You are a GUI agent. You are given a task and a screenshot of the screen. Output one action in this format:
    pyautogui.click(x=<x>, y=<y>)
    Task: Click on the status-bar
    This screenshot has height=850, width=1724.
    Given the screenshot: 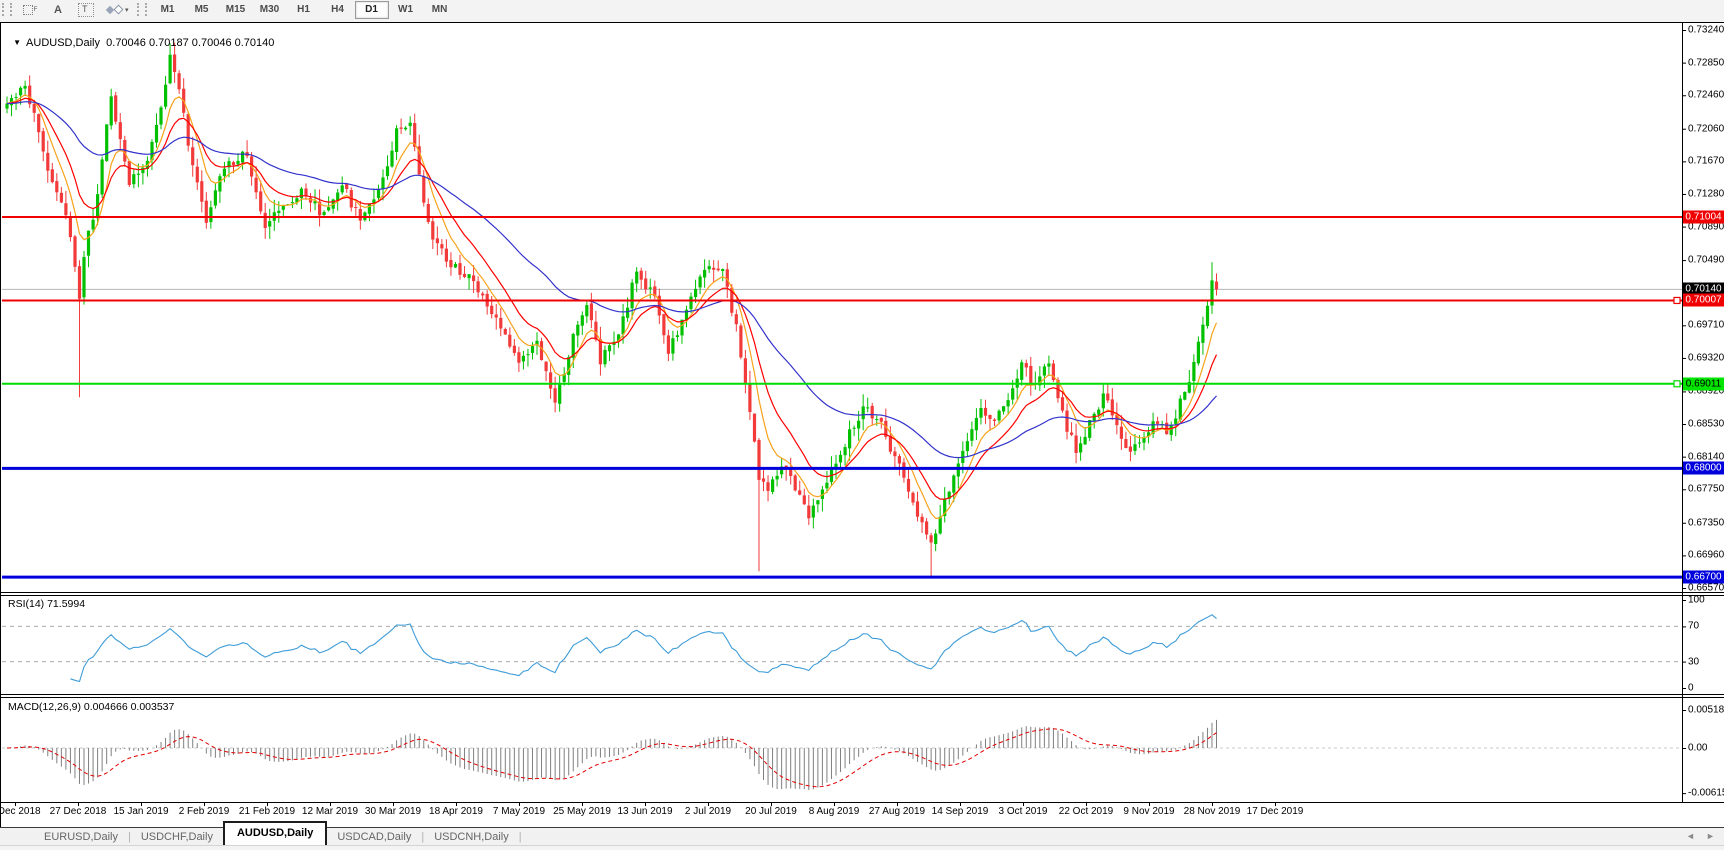 What is the action you would take?
    pyautogui.click(x=862, y=847)
    